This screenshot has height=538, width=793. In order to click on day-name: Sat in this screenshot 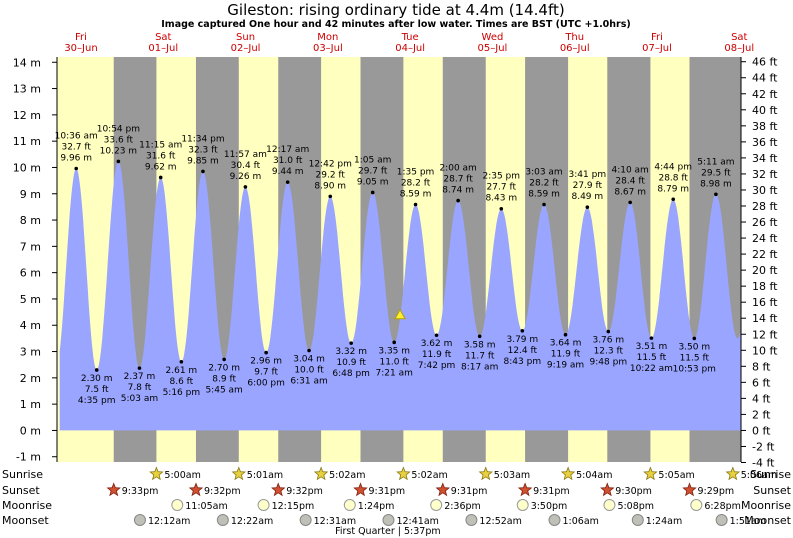, I will do `click(739, 37)`.